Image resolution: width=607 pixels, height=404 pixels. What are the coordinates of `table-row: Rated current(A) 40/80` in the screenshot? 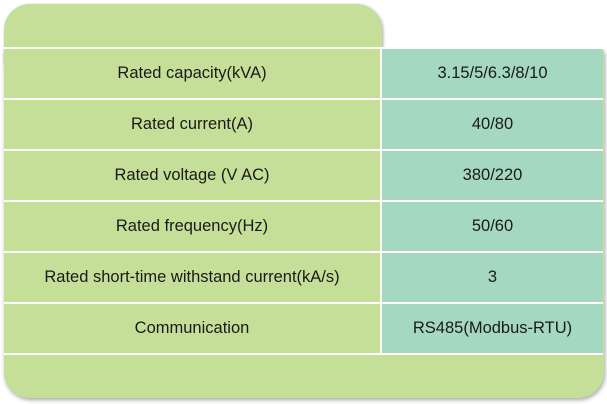 It's located at (303, 125).